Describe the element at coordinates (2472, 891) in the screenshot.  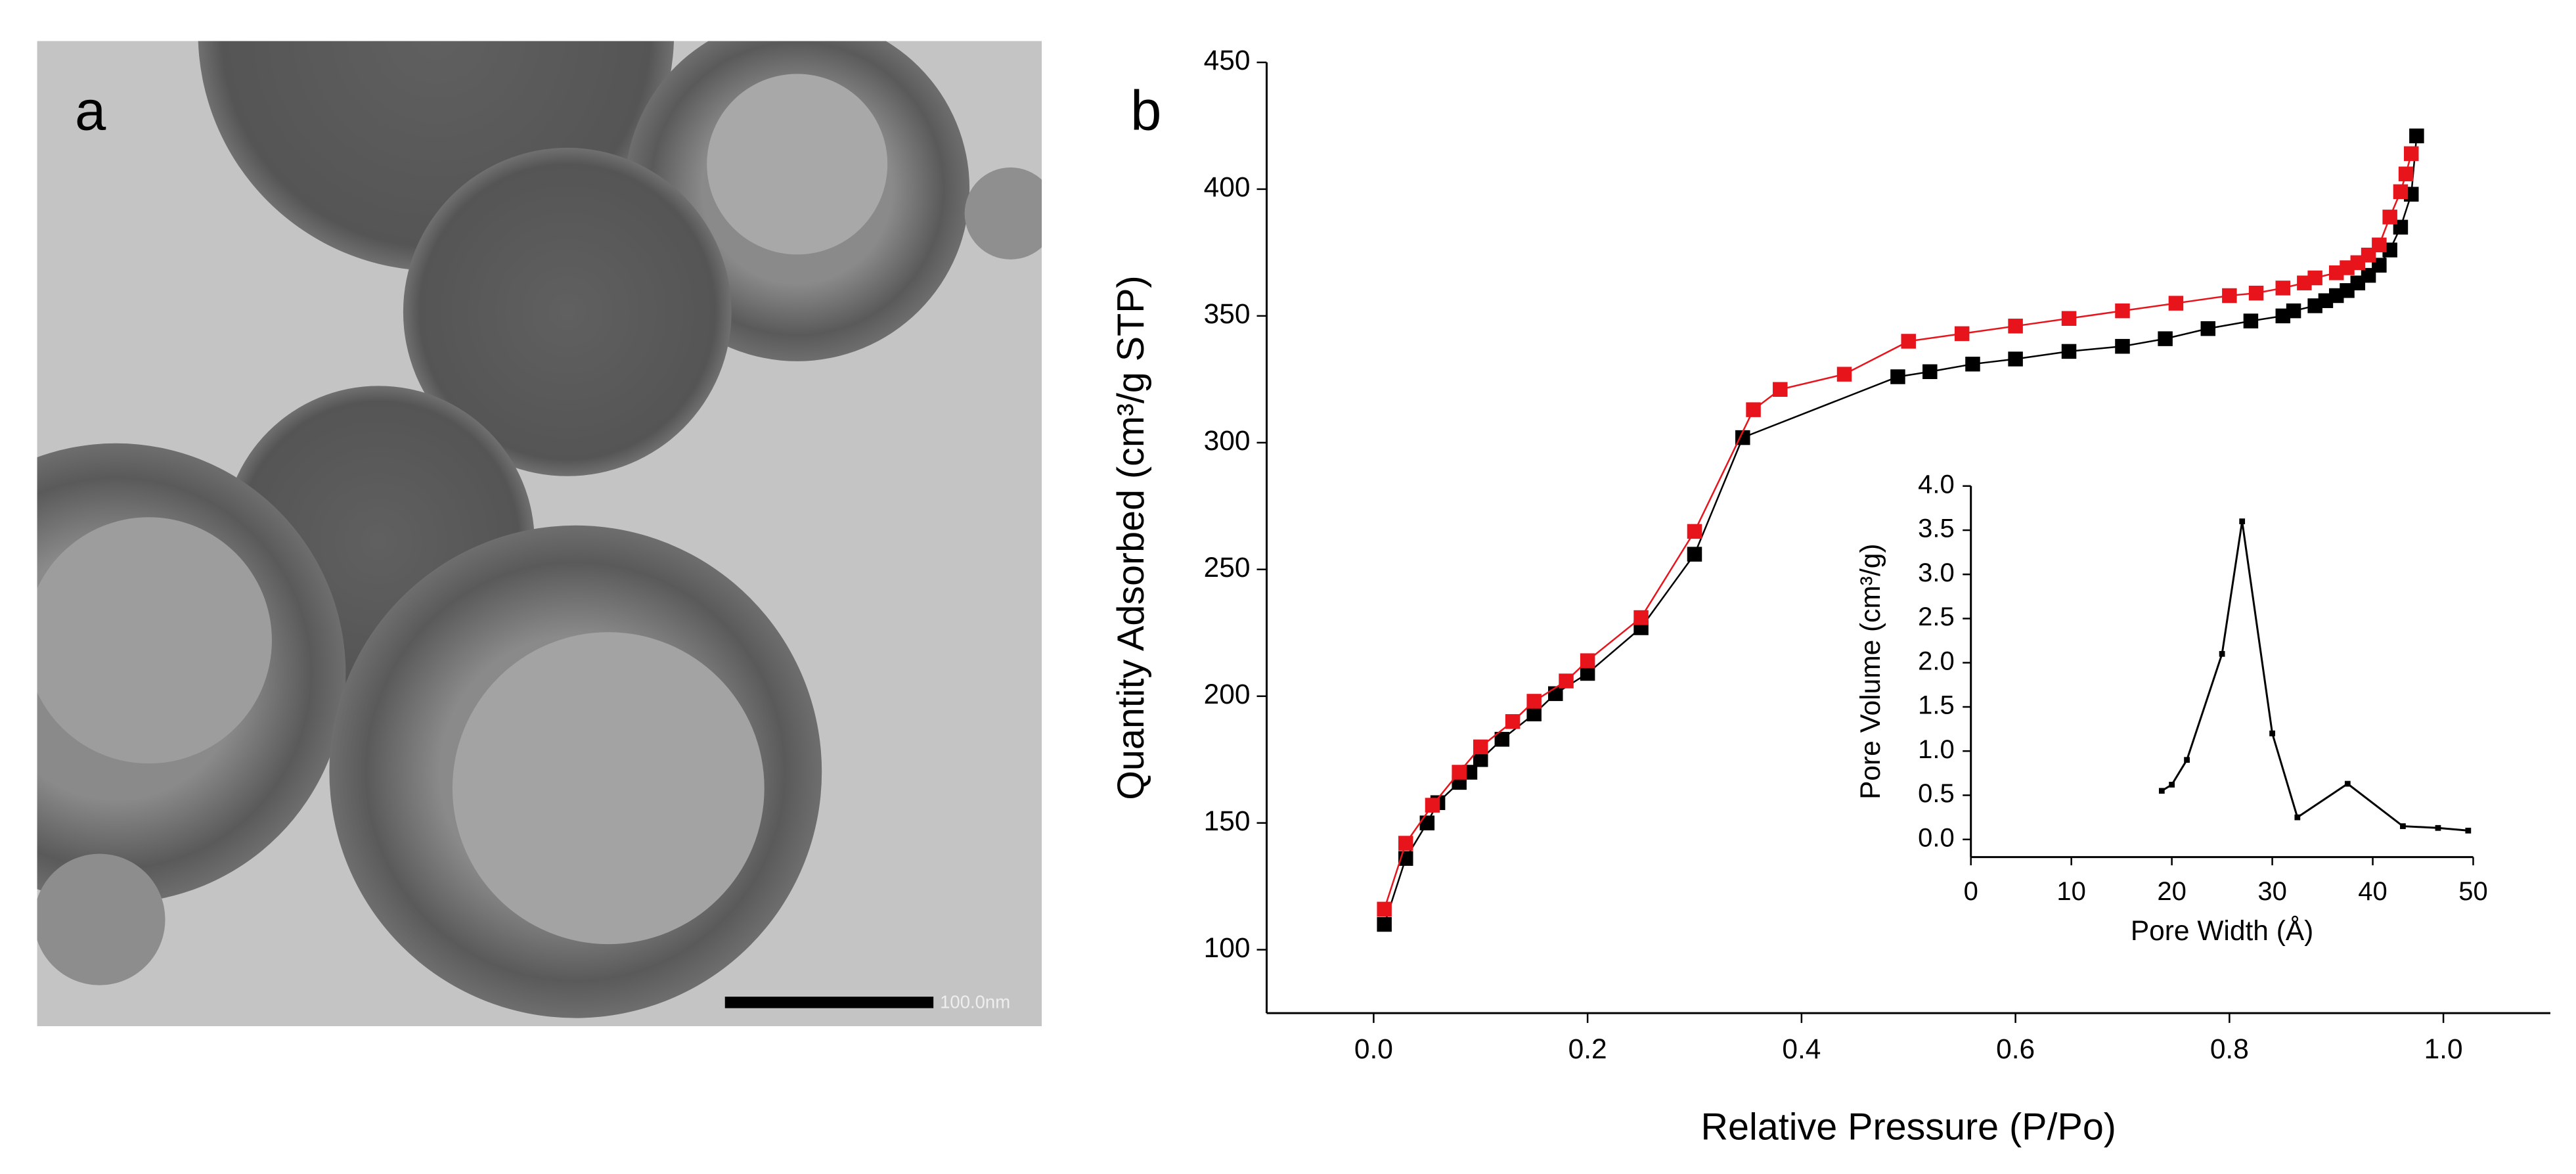
I see `x-tick-label: 50` at that location.